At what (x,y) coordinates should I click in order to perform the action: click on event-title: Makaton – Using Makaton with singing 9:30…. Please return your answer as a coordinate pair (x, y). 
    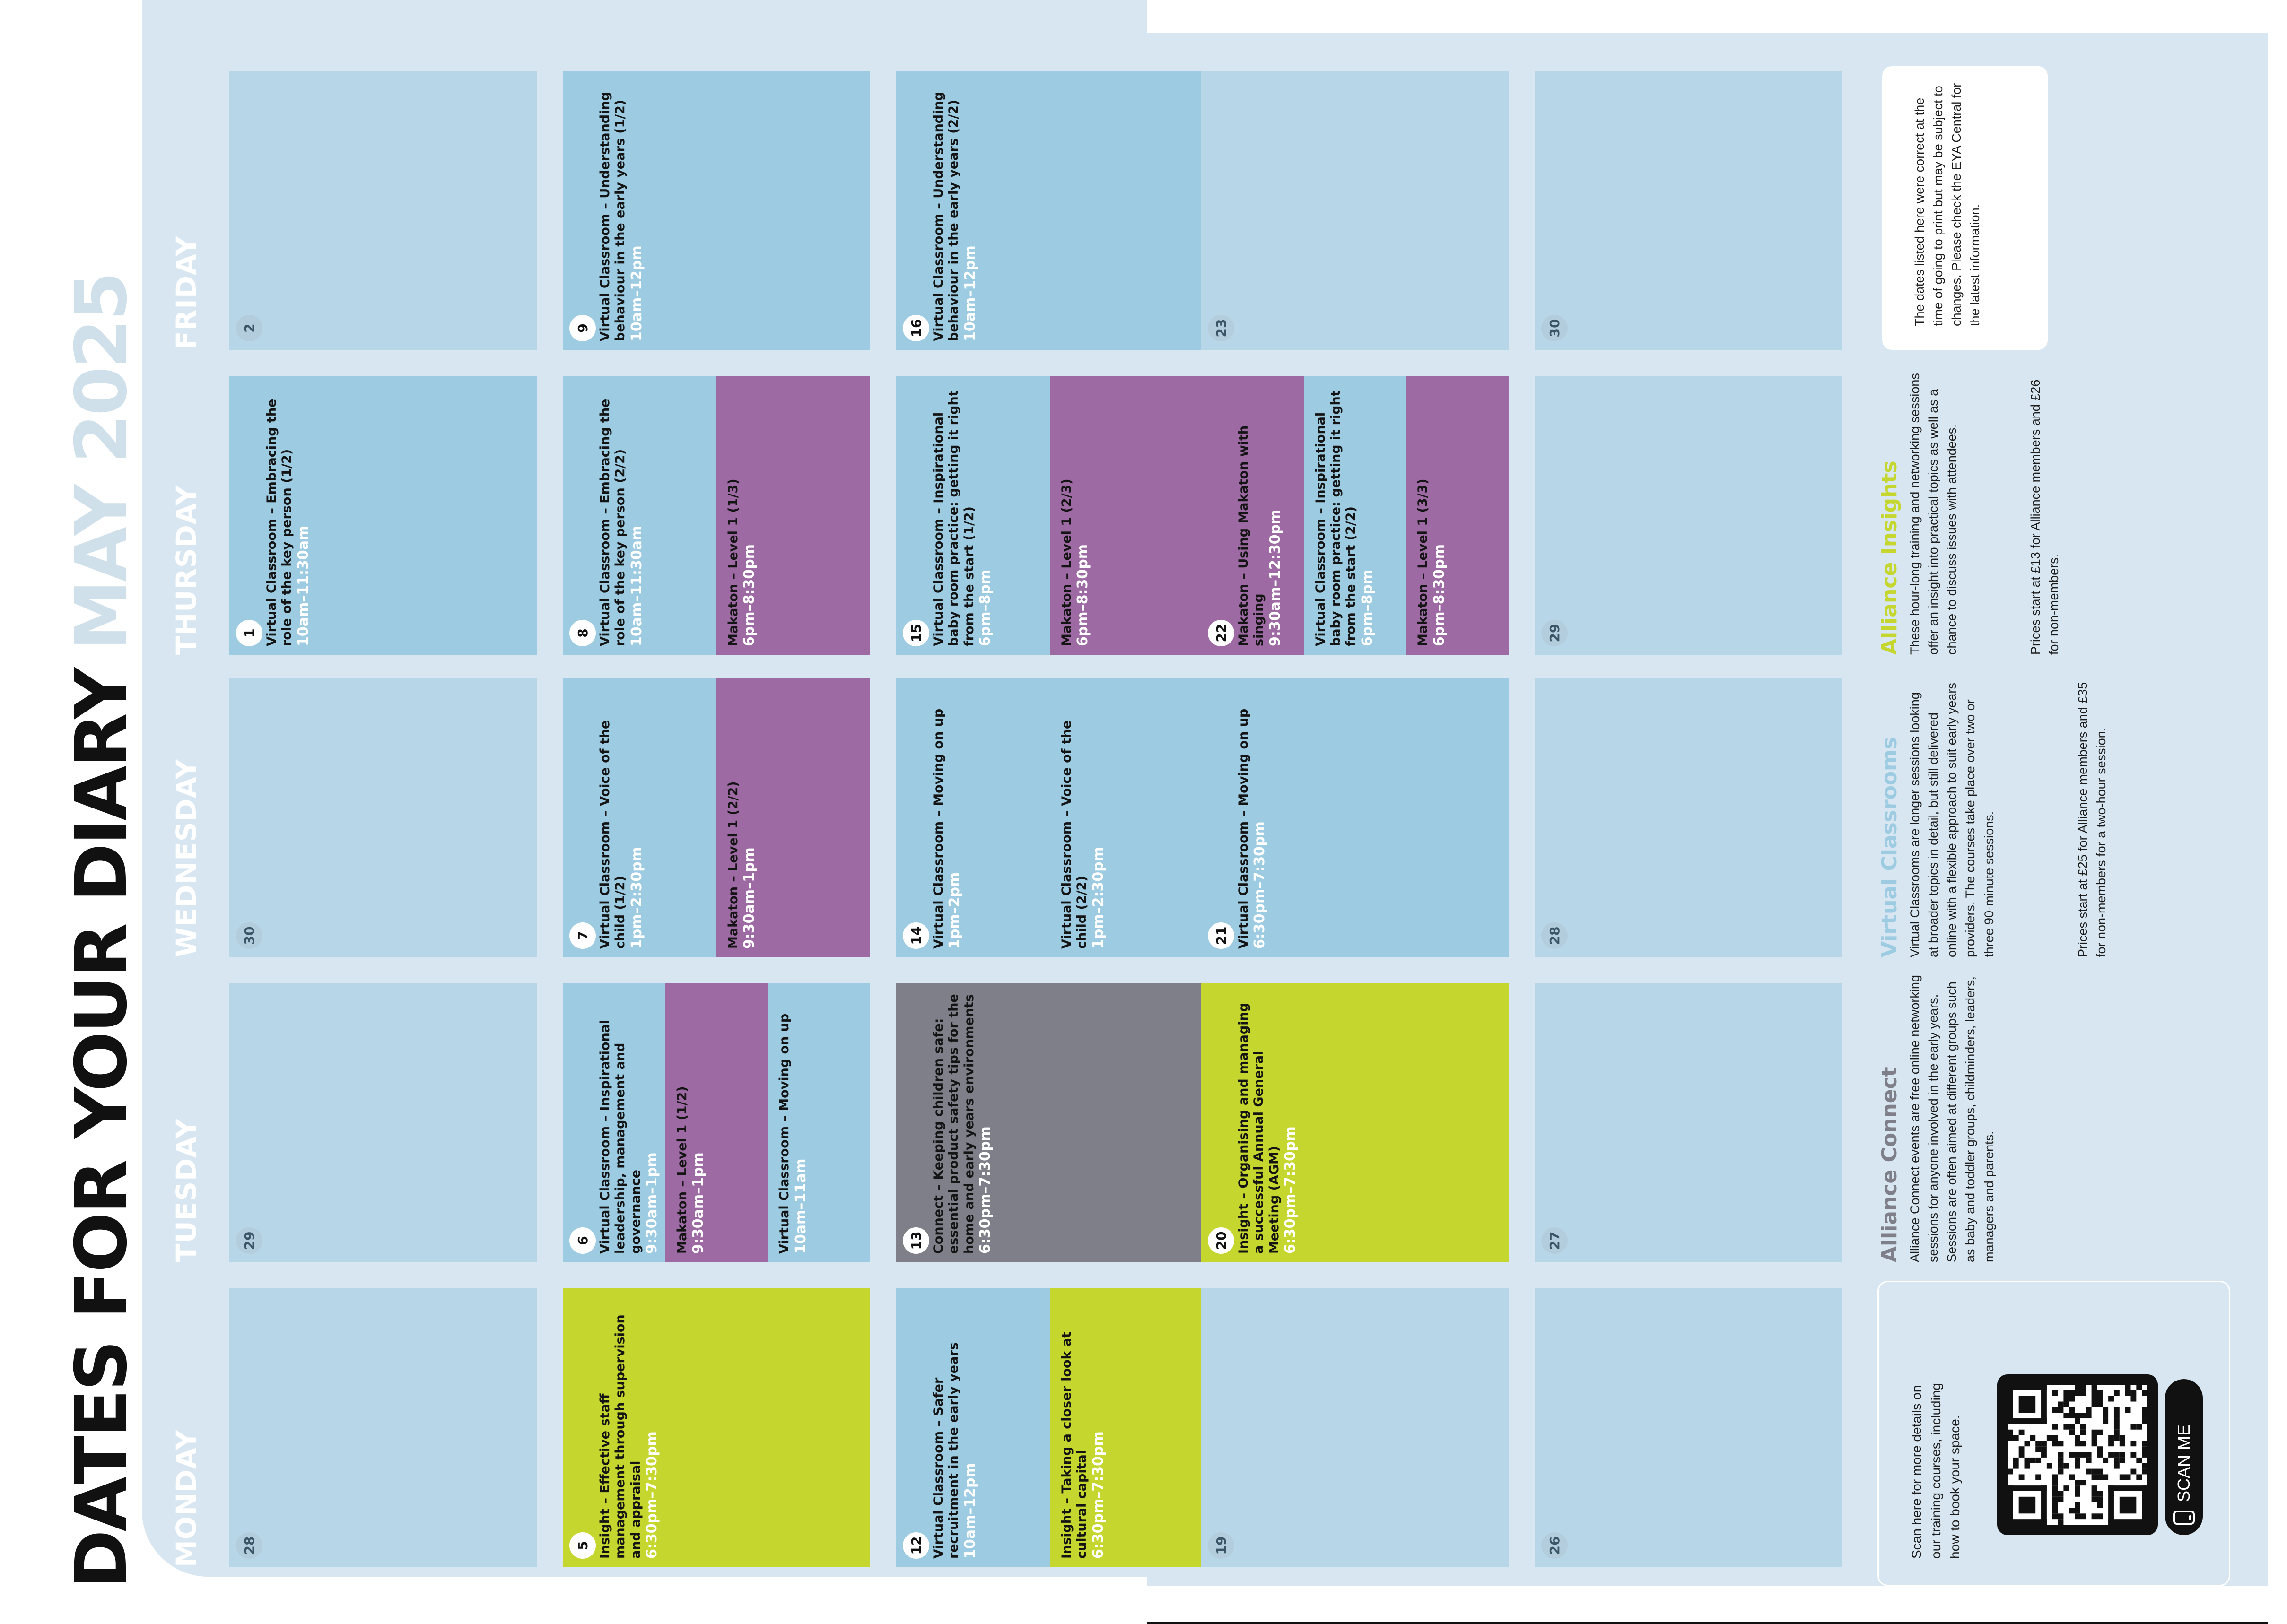
    Looking at the image, I should click on (1260, 514).